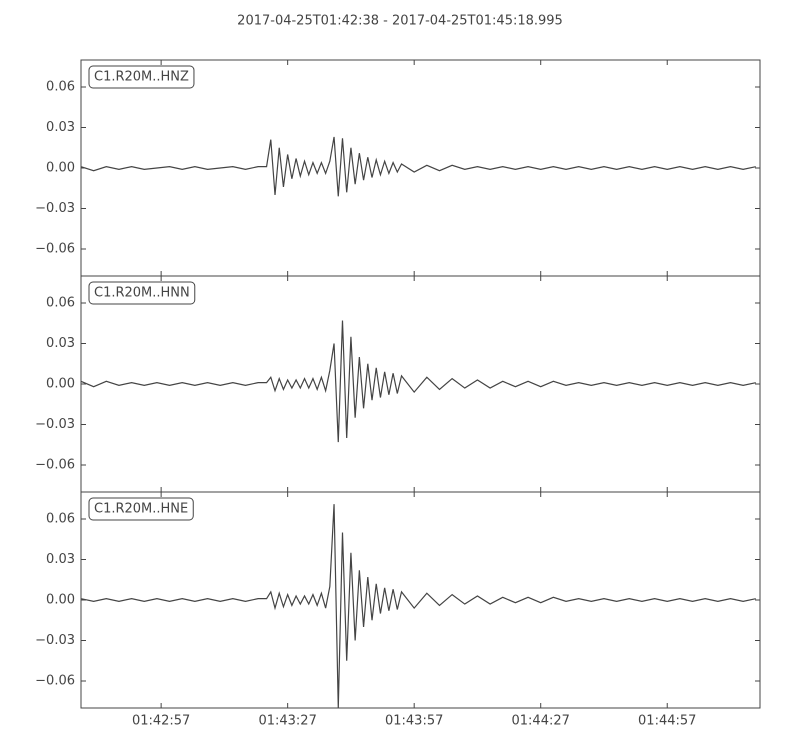  I want to click on legend-label: C1.R20M..HNE, so click(141, 509).